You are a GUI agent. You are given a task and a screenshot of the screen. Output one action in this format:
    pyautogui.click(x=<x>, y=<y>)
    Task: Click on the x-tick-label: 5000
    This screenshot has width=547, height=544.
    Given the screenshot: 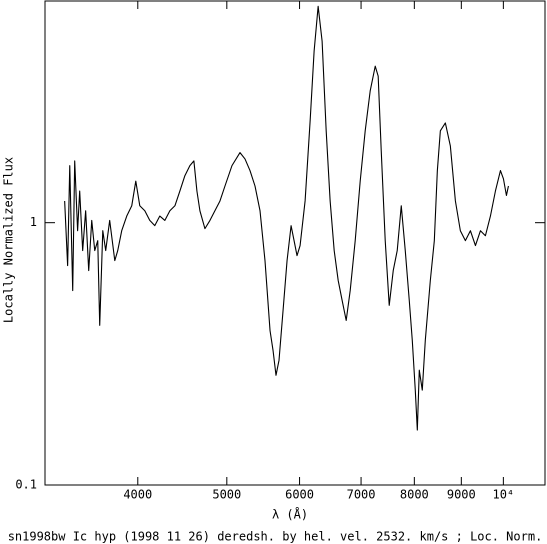 What is the action you would take?
    pyautogui.click(x=226, y=495)
    